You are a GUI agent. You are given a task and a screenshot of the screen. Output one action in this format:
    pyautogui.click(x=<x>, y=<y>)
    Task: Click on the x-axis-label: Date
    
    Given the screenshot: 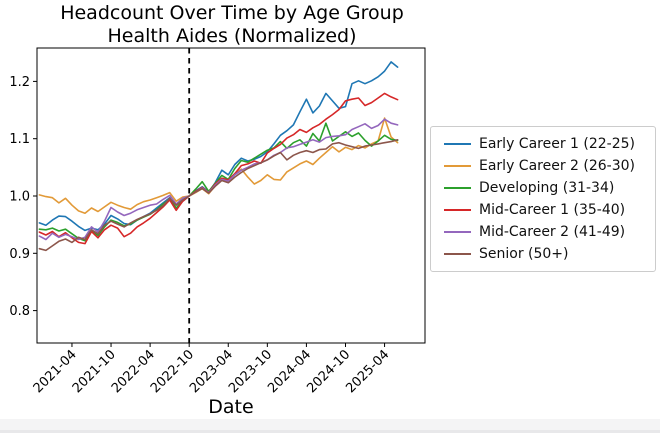 What is the action you would take?
    pyautogui.click(x=231, y=407)
    